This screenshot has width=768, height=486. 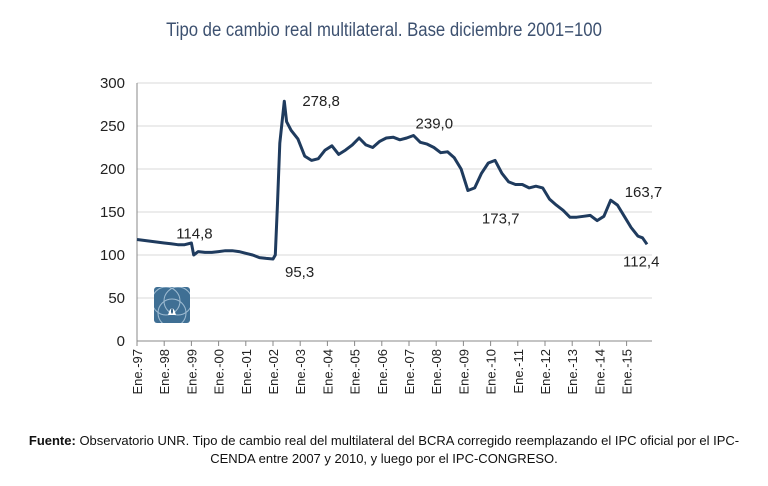 What do you see at coordinates (116, 298) in the screenshot?
I see `y-tick-label: 50` at bounding box center [116, 298].